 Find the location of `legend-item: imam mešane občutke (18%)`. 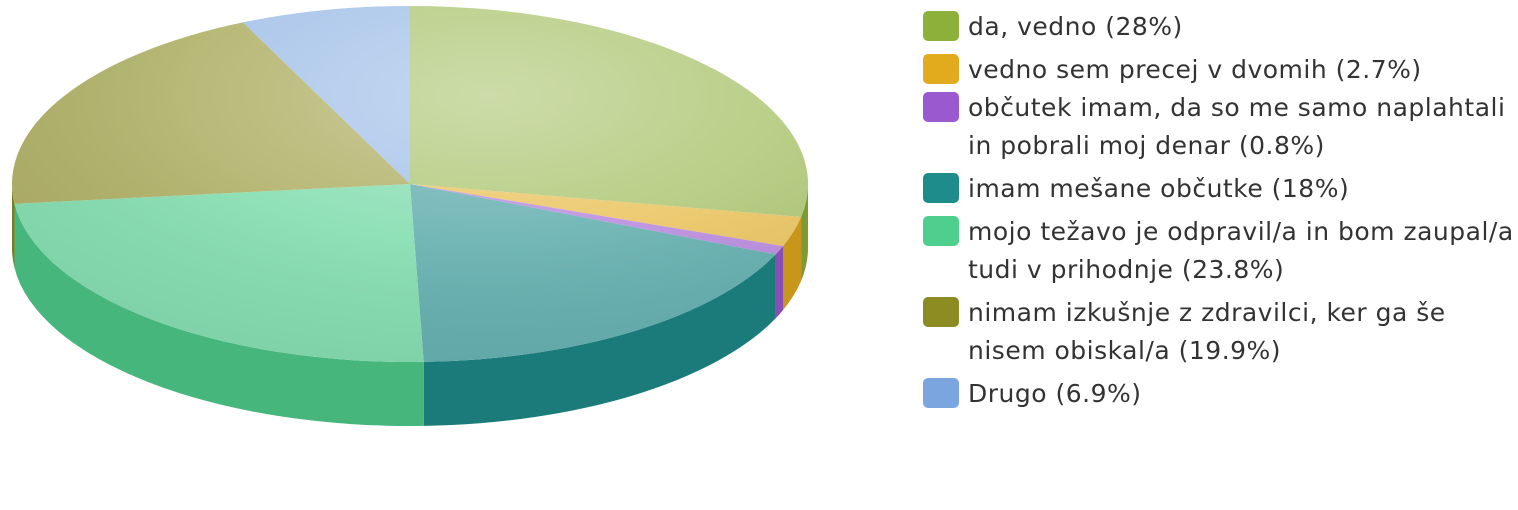

legend-item: imam mešane občutke (18%) is located at coordinates (1218, 189).